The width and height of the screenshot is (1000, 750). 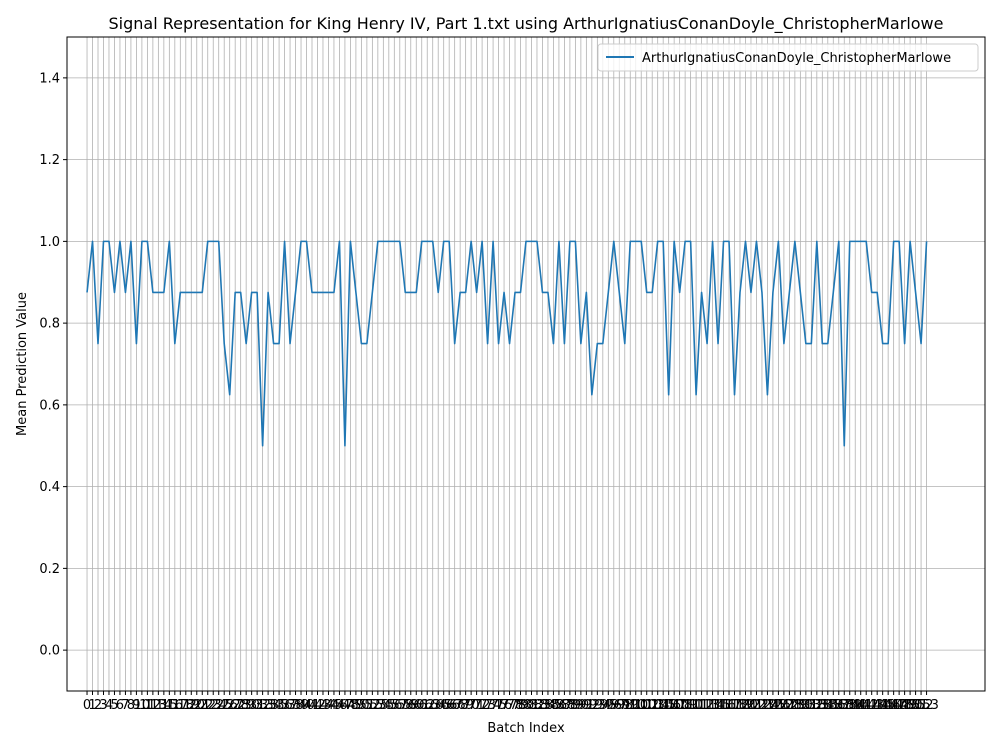 What do you see at coordinates (614, 705) in the screenshot?
I see `x-tick-label: 96` at bounding box center [614, 705].